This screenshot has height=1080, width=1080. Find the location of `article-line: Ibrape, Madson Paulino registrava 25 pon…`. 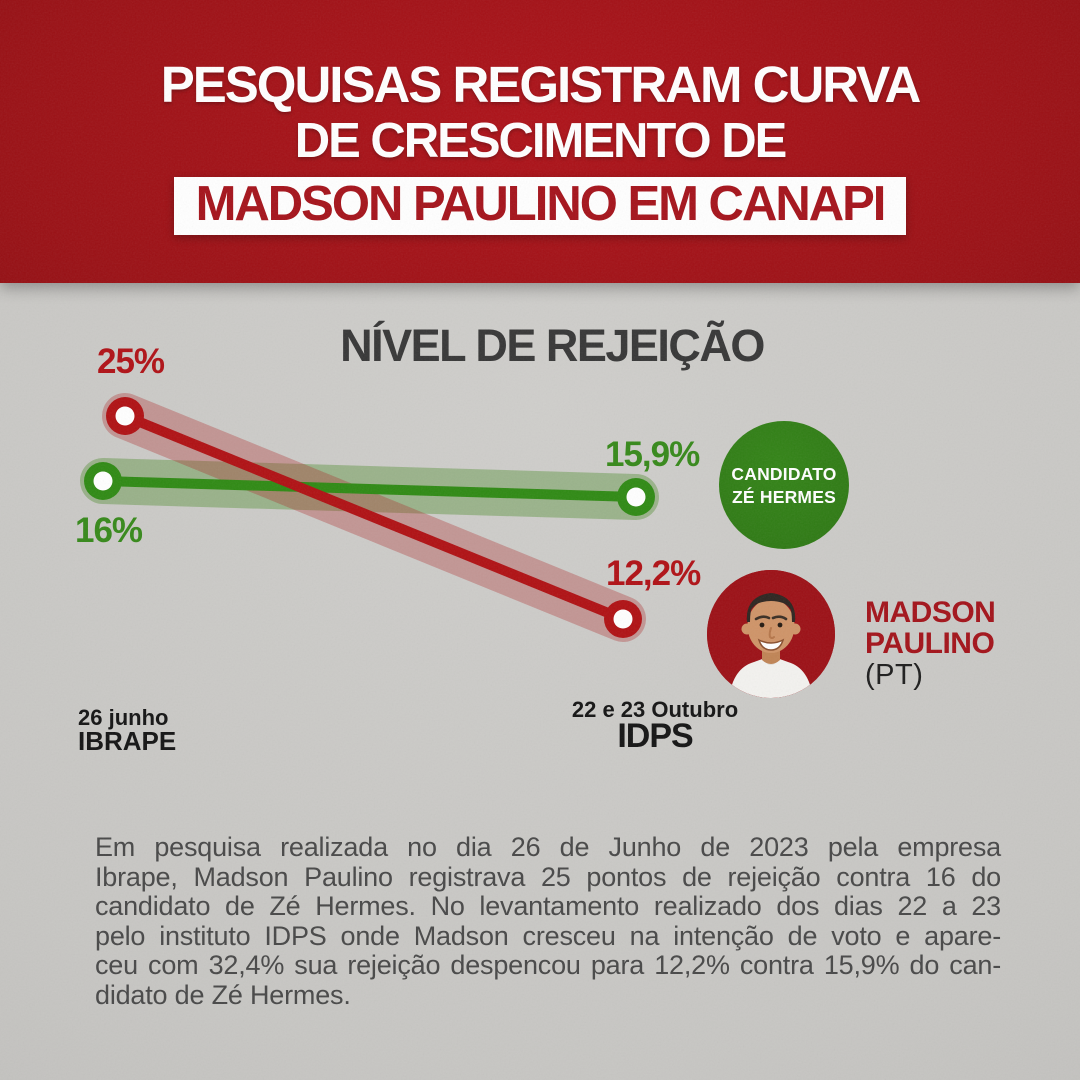

article-line: Ibrape, Madson Paulino registrava 25 pon… is located at coordinates (548, 876).